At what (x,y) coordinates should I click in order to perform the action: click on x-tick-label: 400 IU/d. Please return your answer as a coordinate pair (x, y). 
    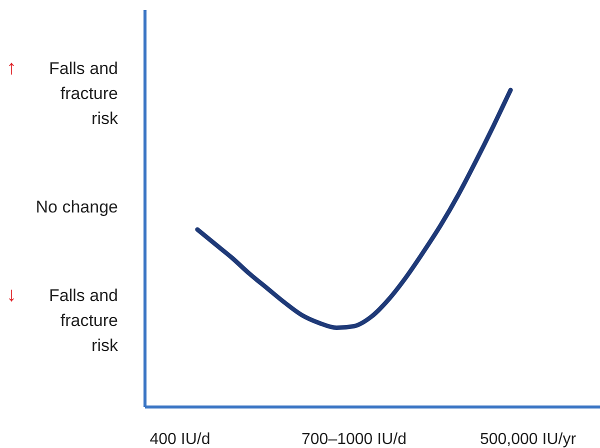
    Looking at the image, I should click on (180, 439).